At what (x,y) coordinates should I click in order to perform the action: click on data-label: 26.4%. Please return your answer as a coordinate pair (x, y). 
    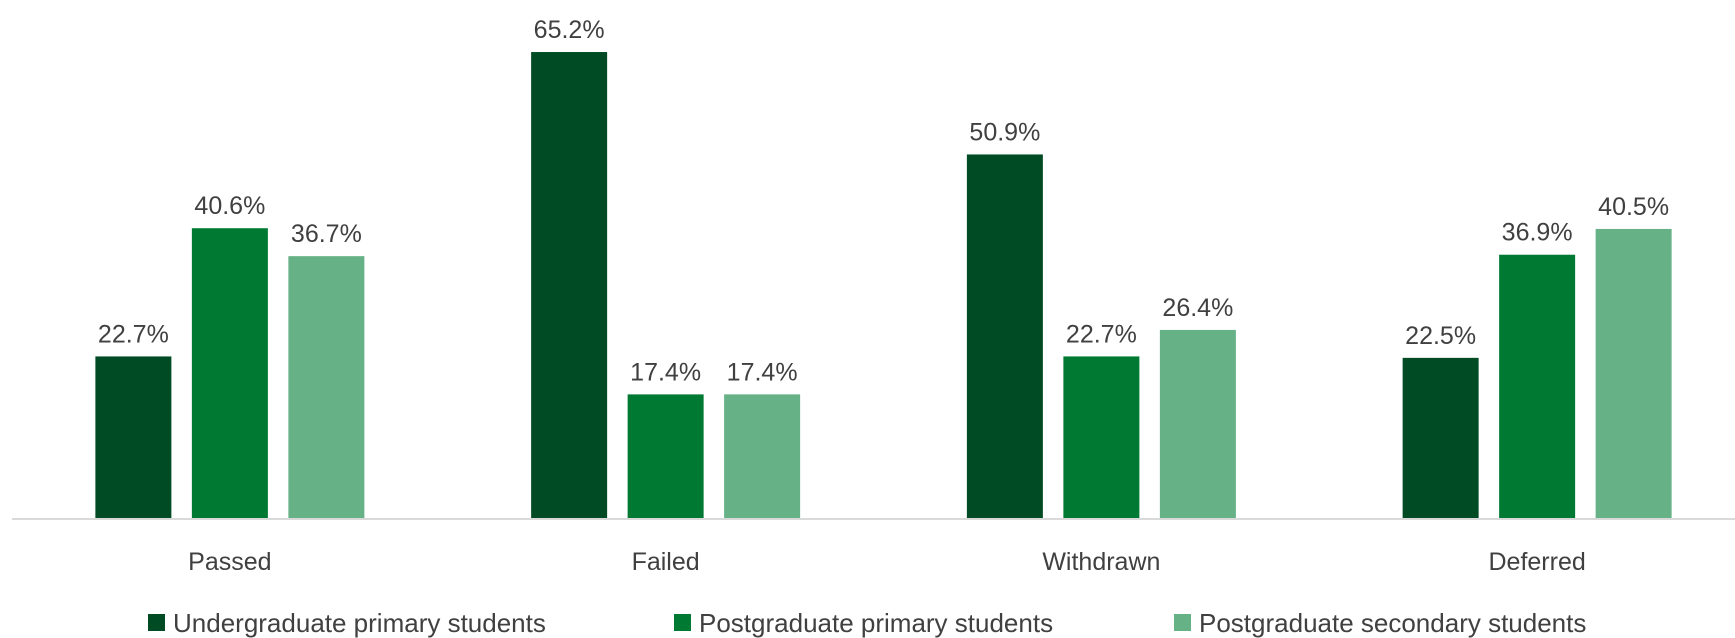
    Looking at the image, I should click on (1197, 308).